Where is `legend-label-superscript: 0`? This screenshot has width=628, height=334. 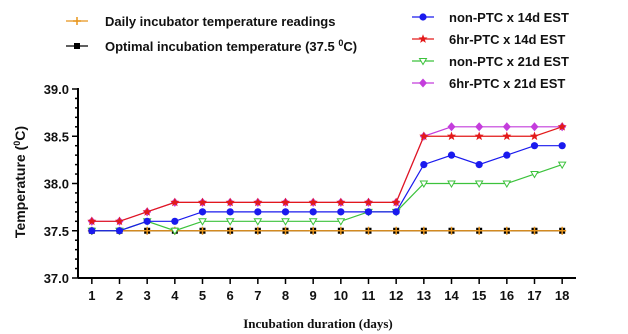
legend-label-superscript: 0 is located at coordinates (340, 43).